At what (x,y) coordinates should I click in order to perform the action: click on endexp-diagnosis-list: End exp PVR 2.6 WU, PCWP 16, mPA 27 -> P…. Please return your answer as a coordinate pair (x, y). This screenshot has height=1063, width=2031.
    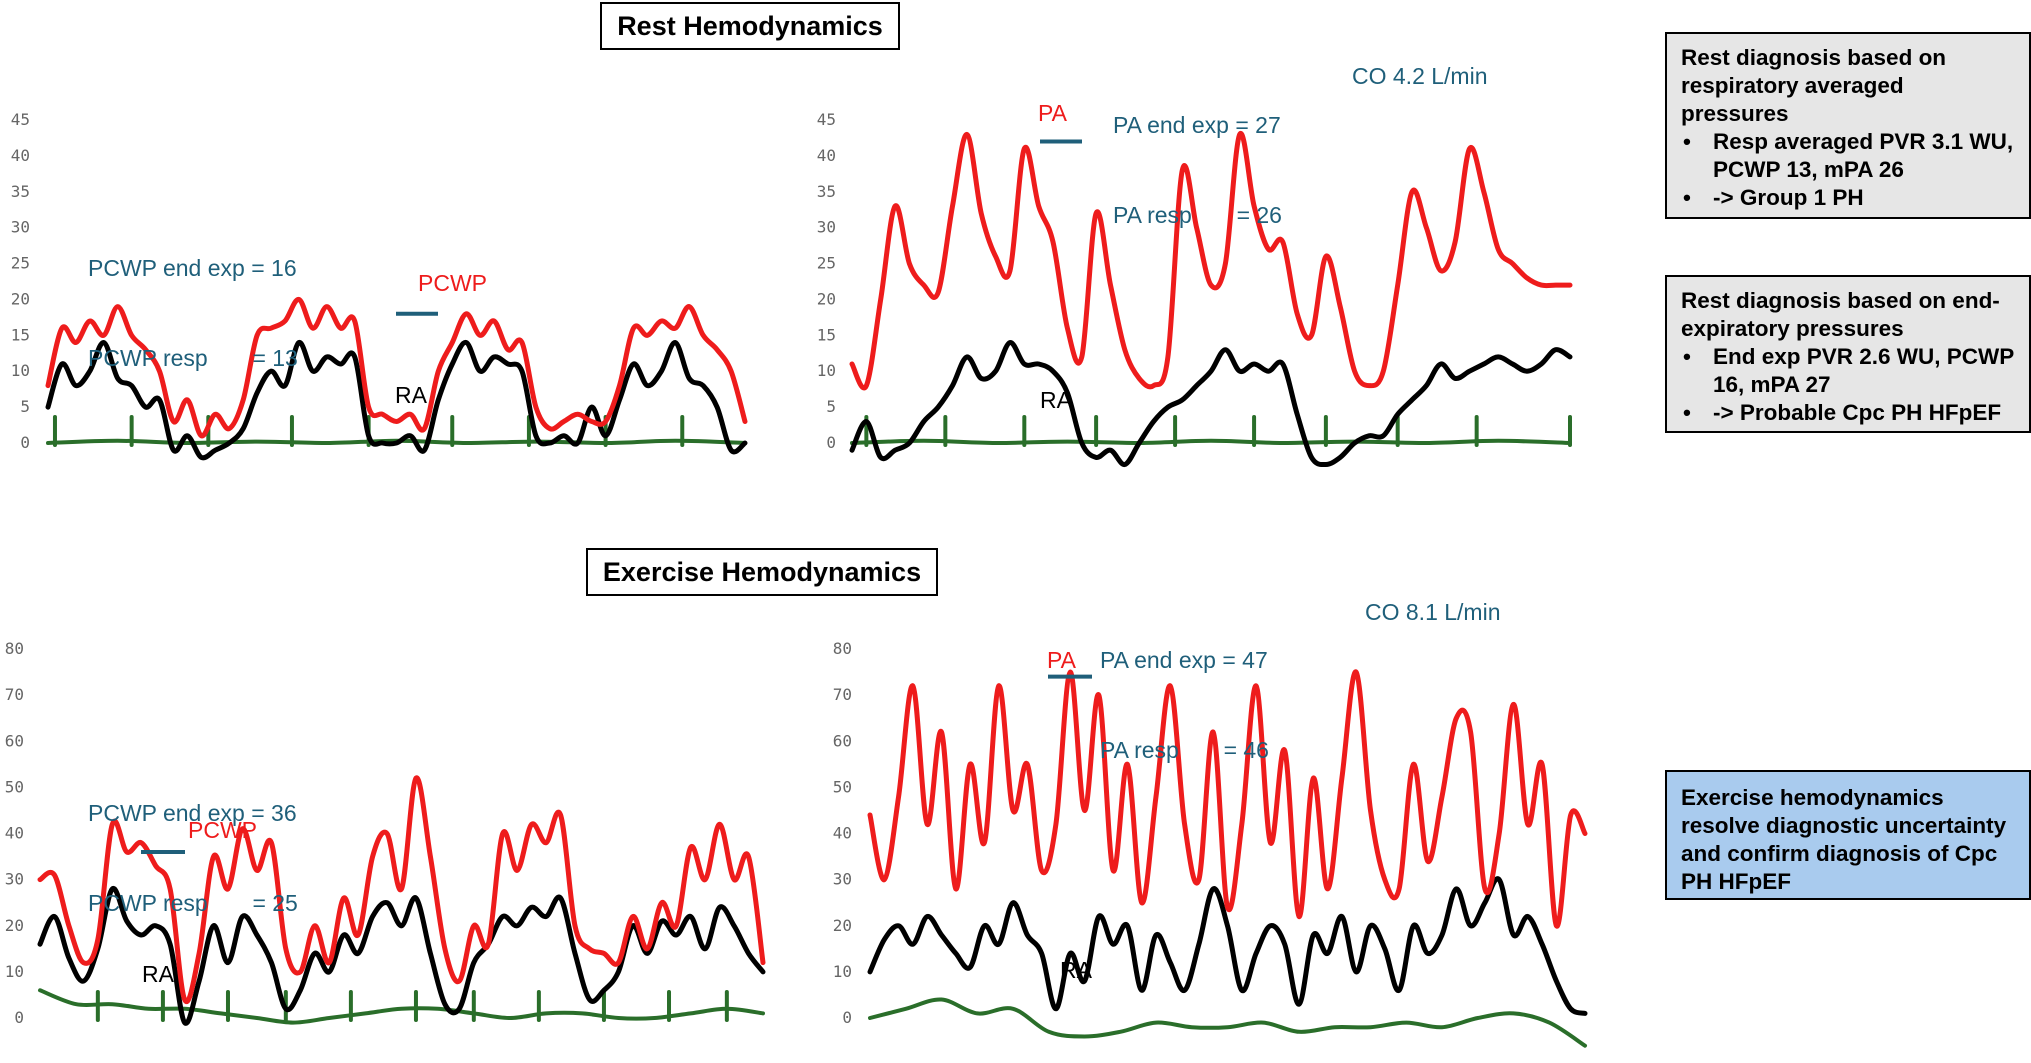
    Looking at the image, I should click on (1848, 385).